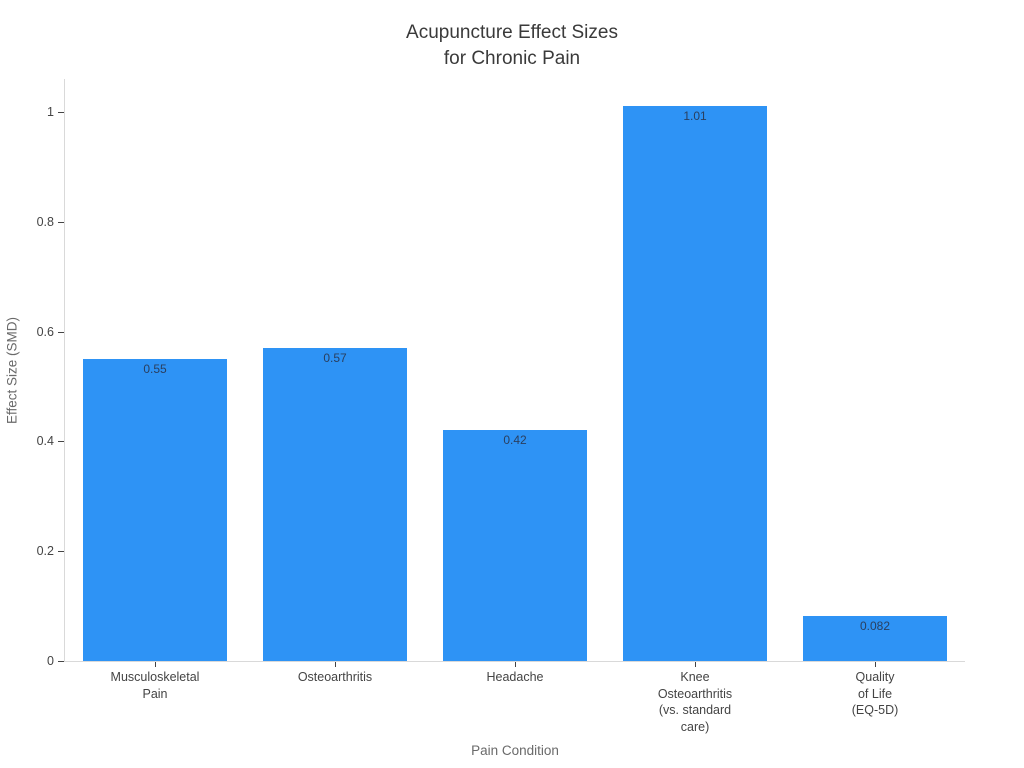  I want to click on x-tick-label: Musculoskeletal Pain, so click(155, 685).